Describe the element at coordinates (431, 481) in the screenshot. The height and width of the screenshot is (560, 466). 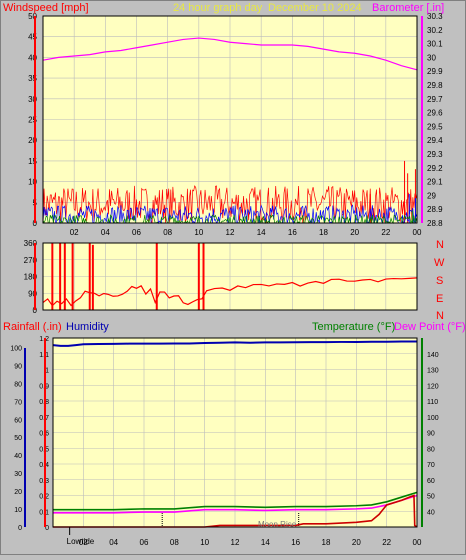
I see `temperature-tick-label: 60` at that location.